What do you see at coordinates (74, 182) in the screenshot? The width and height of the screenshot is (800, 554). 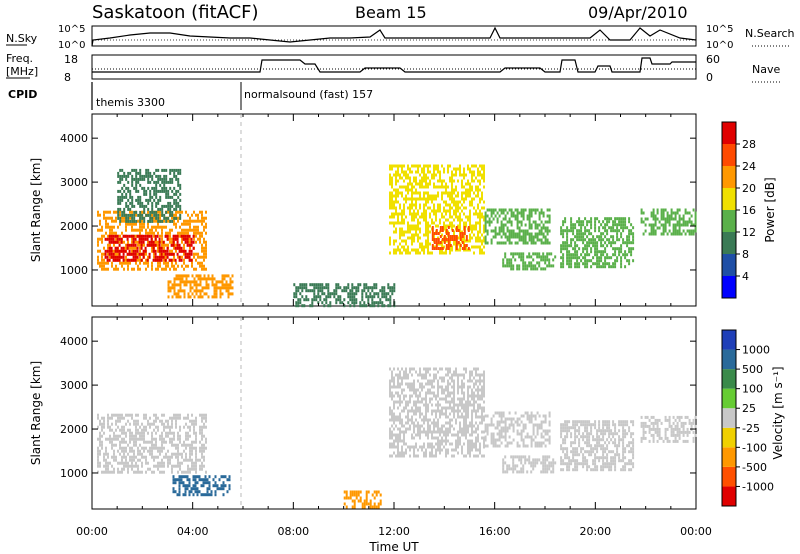 I see `power-y-tick-label: 3000` at bounding box center [74, 182].